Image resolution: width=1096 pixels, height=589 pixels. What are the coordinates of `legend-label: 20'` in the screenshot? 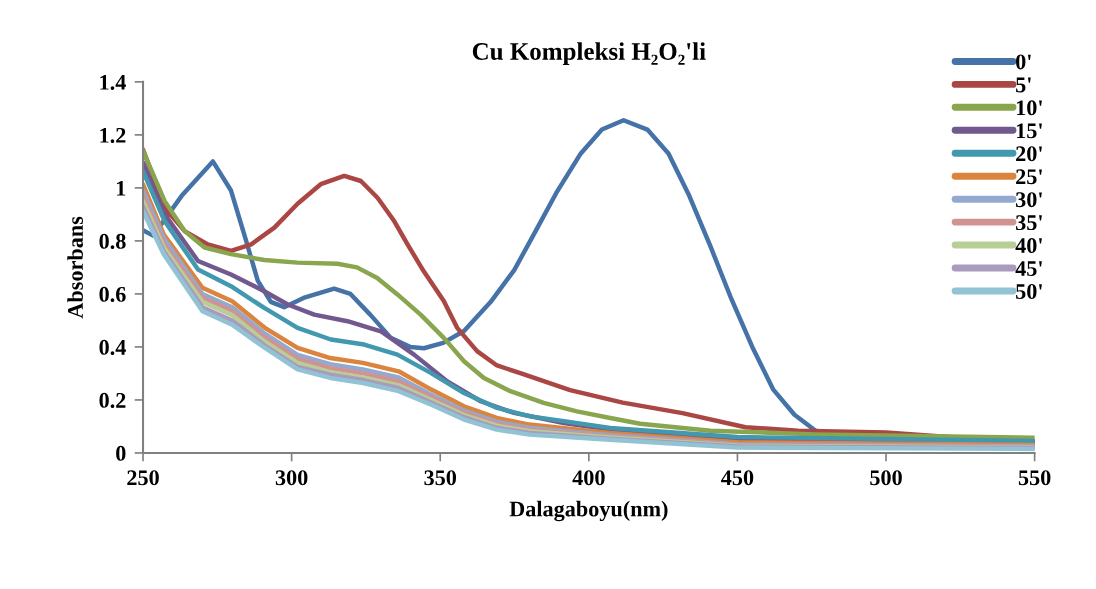 It's located at (1029, 154).